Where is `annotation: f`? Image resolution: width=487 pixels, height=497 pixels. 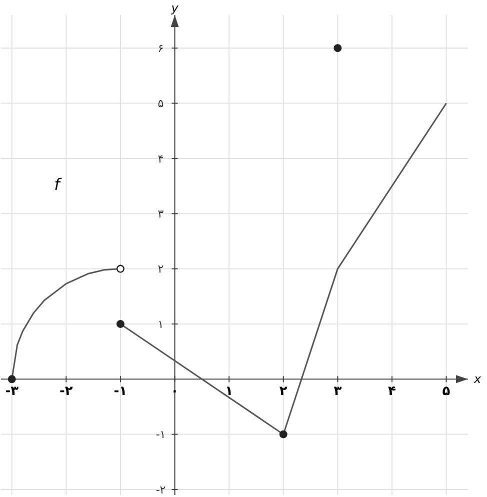
annotation: f is located at coordinates (58, 184).